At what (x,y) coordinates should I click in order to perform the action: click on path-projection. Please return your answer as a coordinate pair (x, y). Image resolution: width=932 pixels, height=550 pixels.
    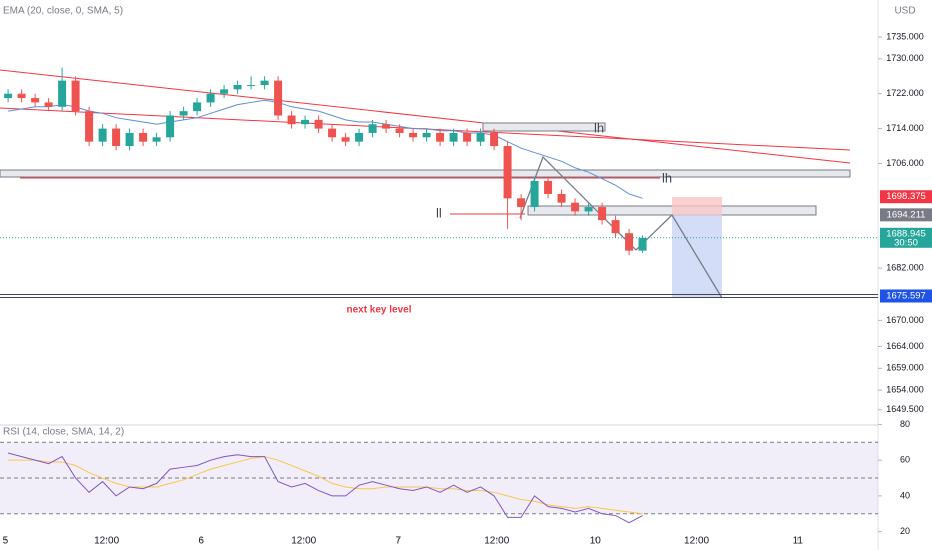
    Looking at the image, I should click on (621, 227).